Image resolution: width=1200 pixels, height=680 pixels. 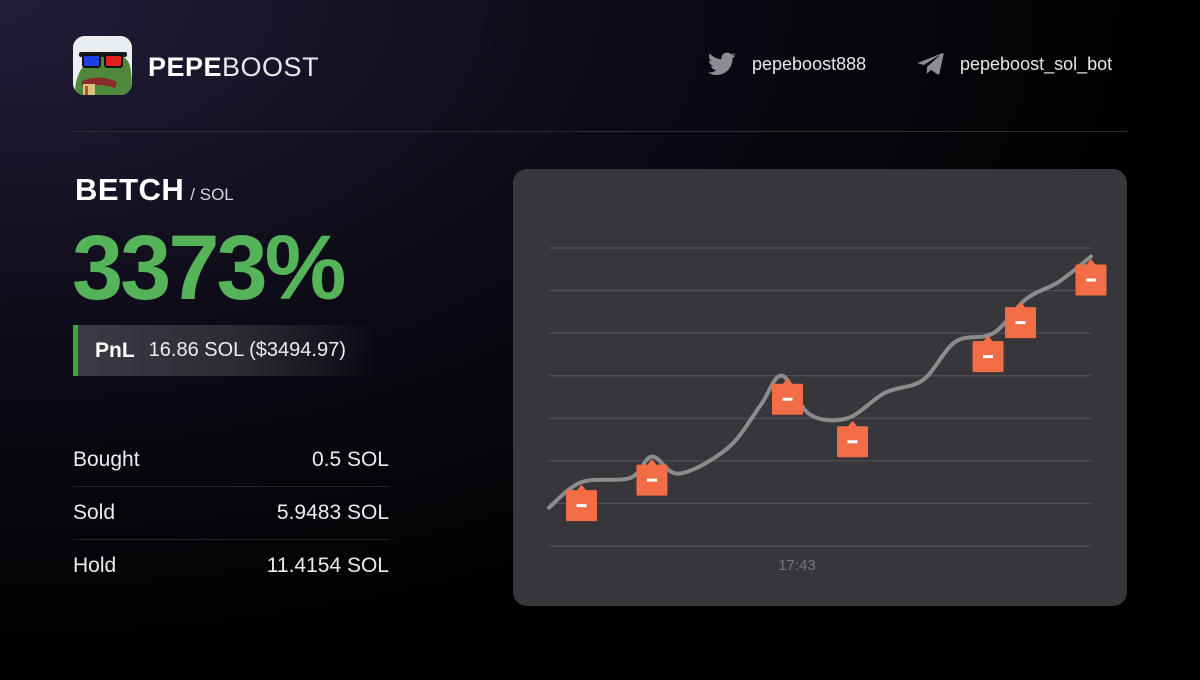 I want to click on stat-value: 11.4154 SOL, so click(x=327, y=565).